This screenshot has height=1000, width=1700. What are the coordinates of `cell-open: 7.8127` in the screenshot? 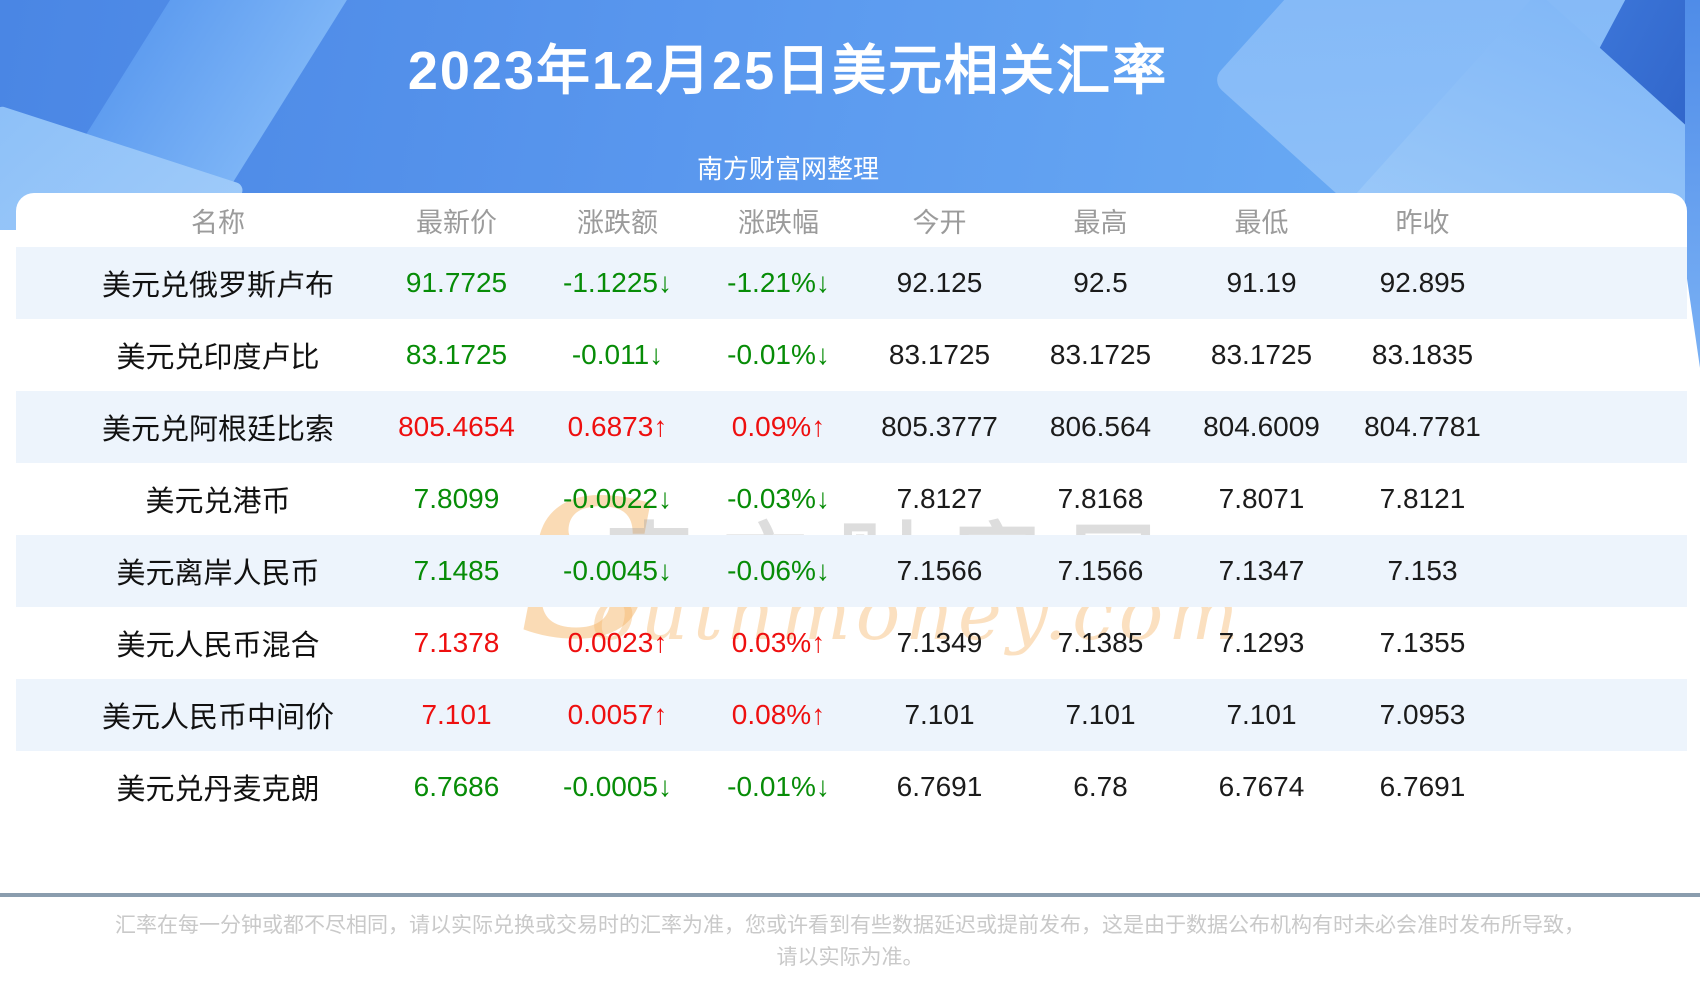 It's located at (939, 498).